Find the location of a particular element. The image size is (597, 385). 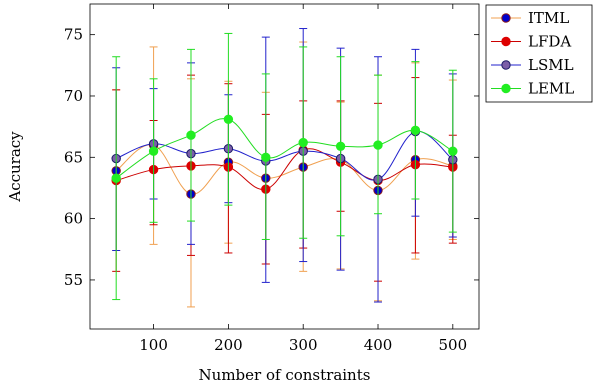

legend-entry: LFDA is located at coordinates (531, 42).